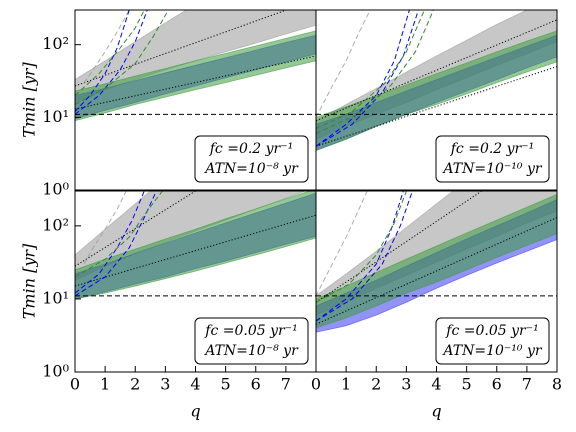 The width and height of the screenshot is (576, 432). Describe the element at coordinates (557, 384) in the screenshot. I see `x-tick-label: 8` at that location.